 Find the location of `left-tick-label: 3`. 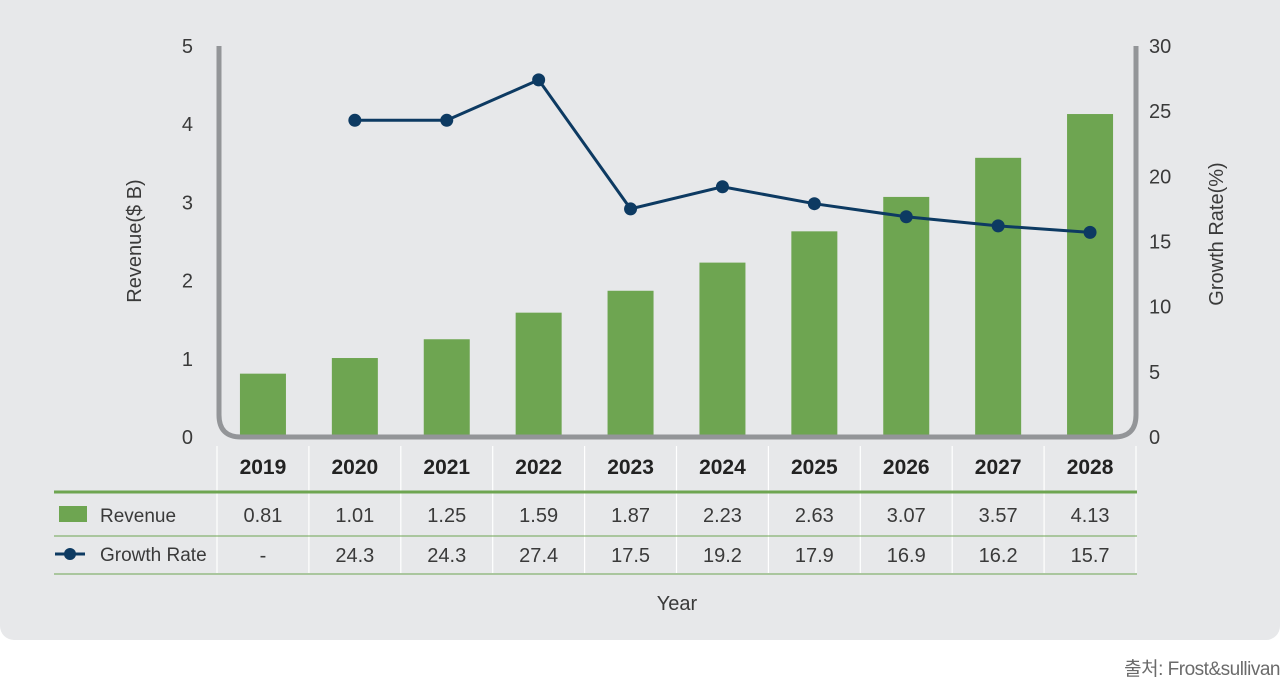

left-tick-label: 3 is located at coordinates (187, 203).